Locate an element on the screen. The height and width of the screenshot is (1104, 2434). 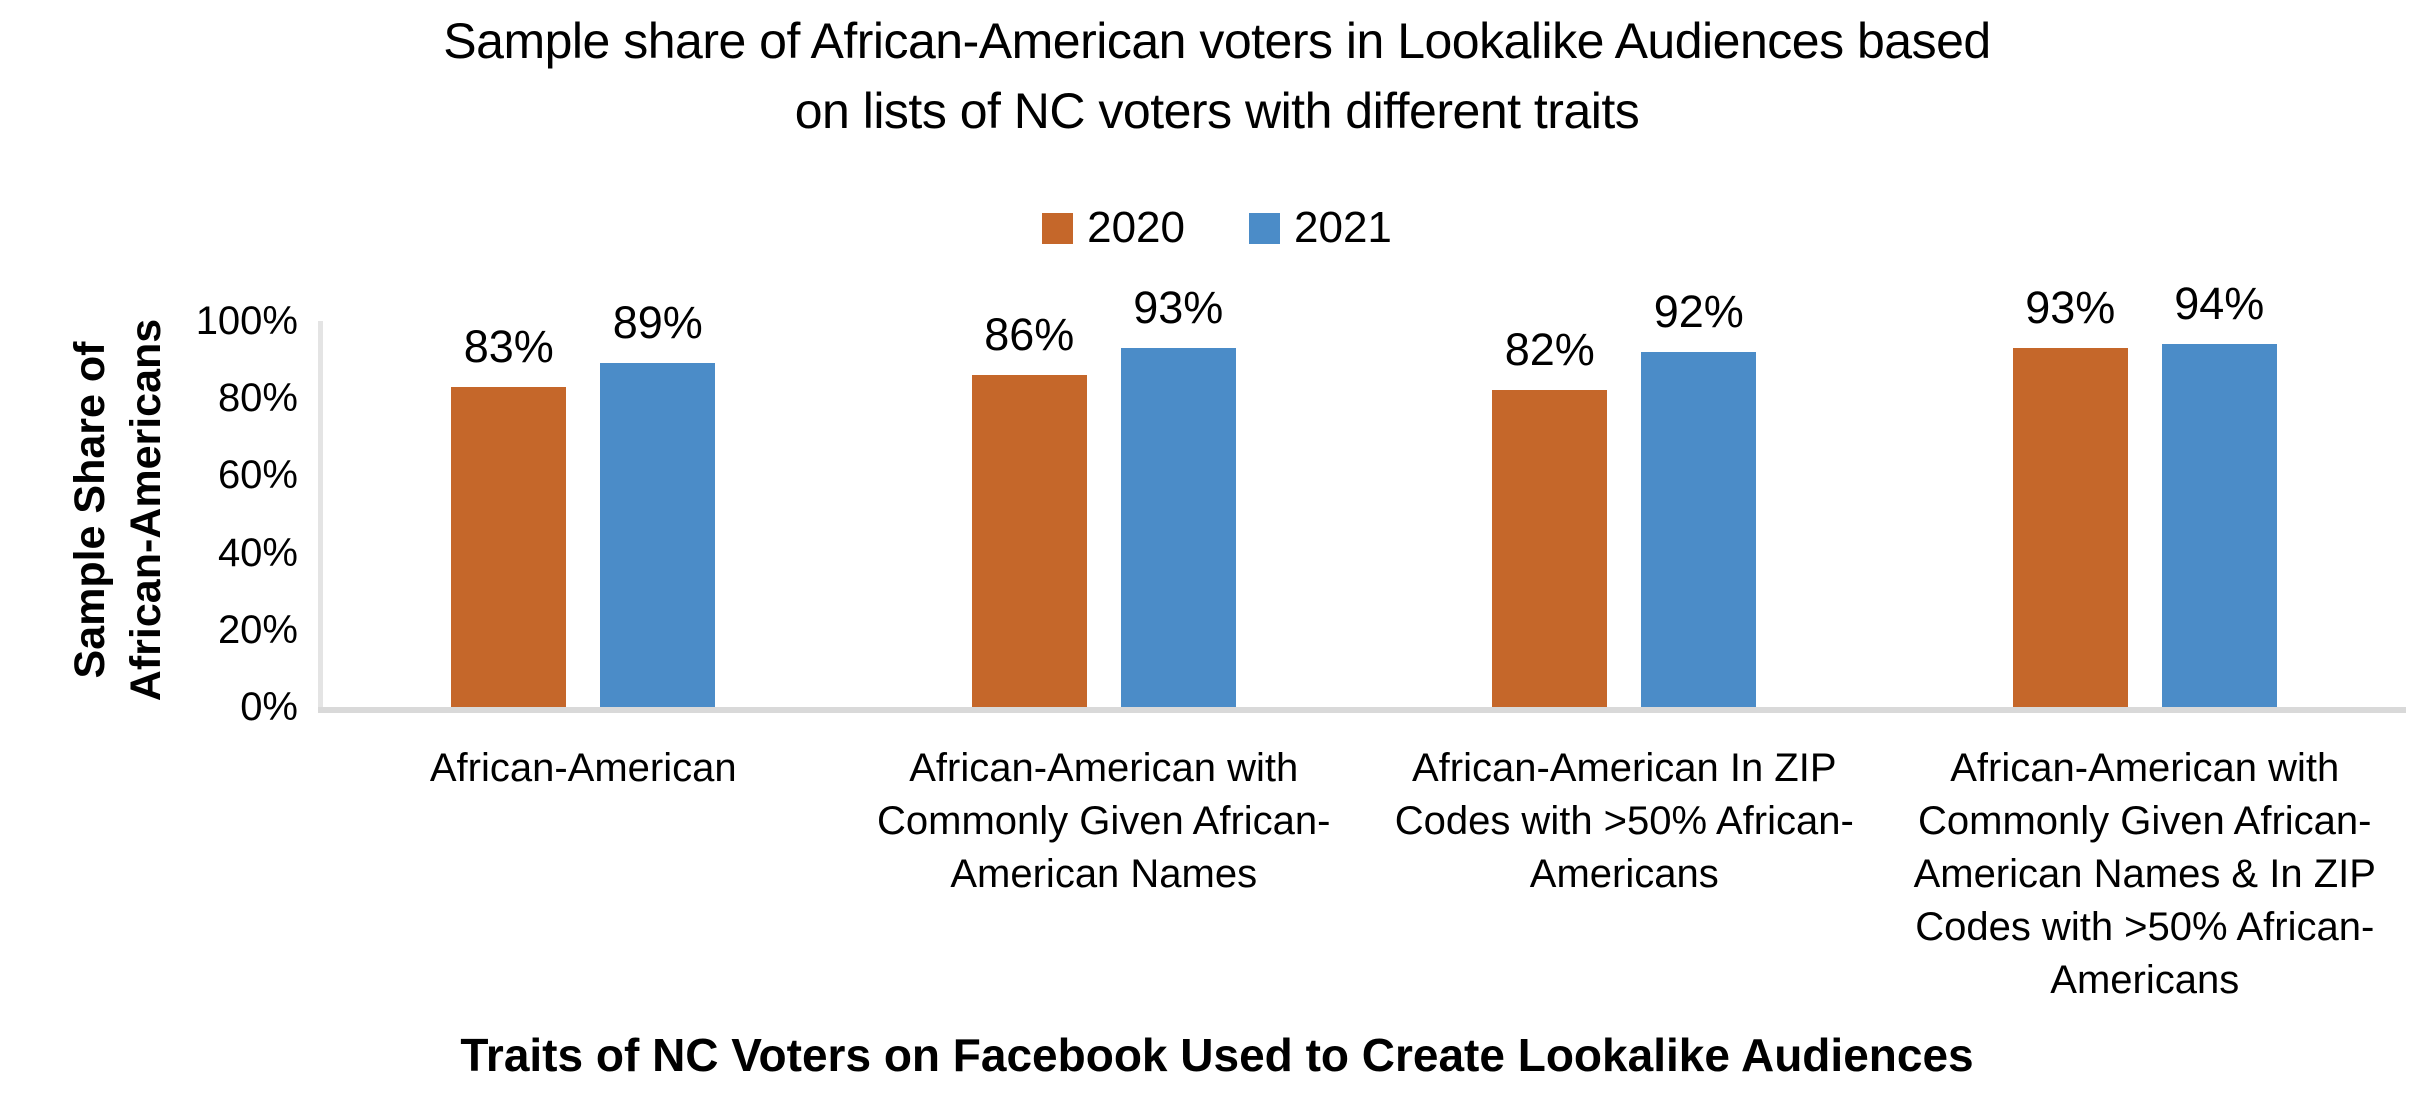
category-label-1: African-American is located at coordinates (583, 874).